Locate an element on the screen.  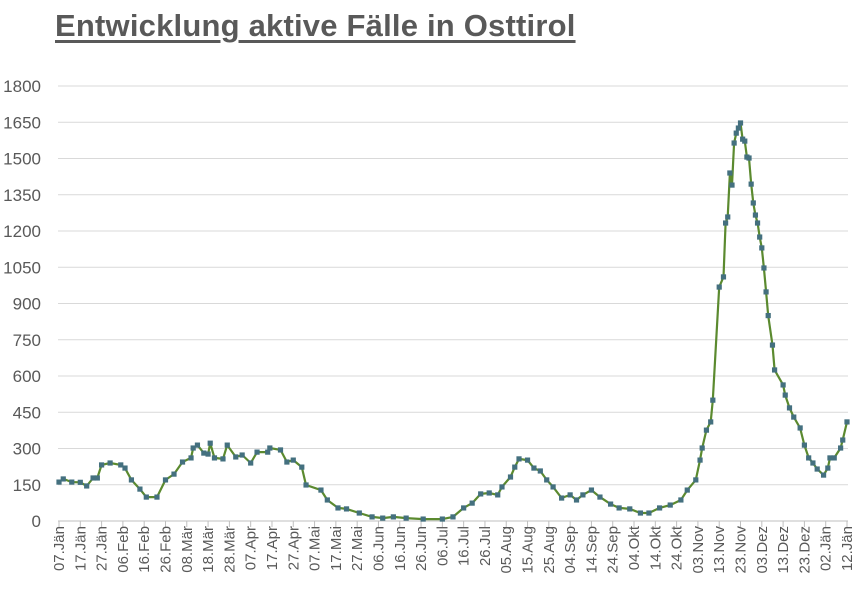
x-tick-label: 23.Dez is located at coordinates (804, 550).